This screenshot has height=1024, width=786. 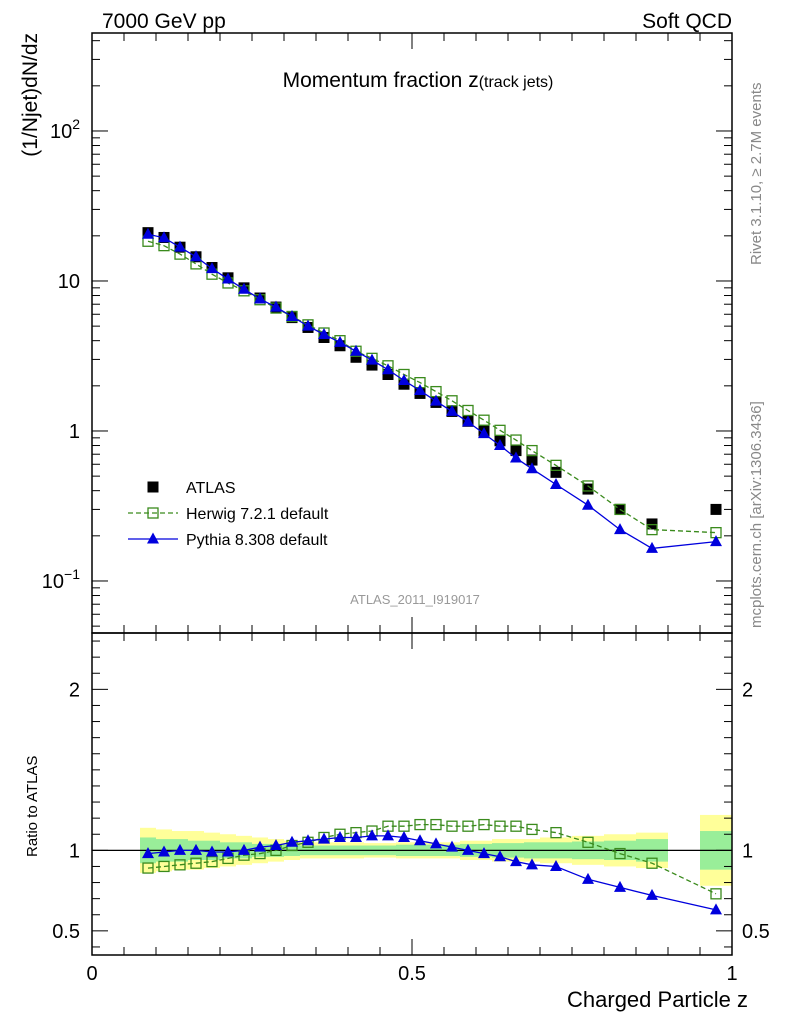 What do you see at coordinates (91, 974) in the screenshot?
I see `x-tick-label: 0` at bounding box center [91, 974].